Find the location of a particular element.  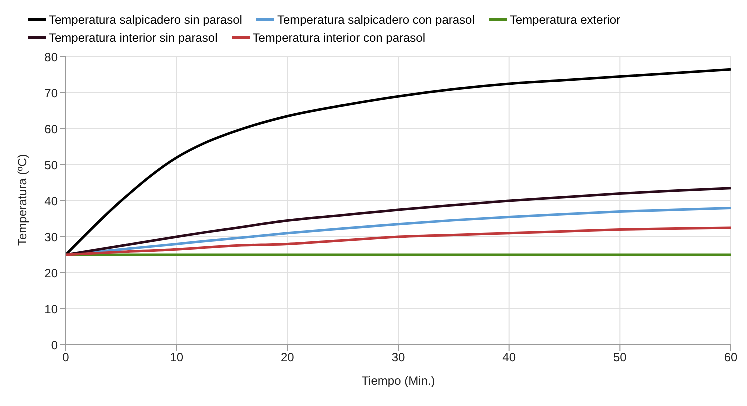

line-series is located at coordinates (398, 241).